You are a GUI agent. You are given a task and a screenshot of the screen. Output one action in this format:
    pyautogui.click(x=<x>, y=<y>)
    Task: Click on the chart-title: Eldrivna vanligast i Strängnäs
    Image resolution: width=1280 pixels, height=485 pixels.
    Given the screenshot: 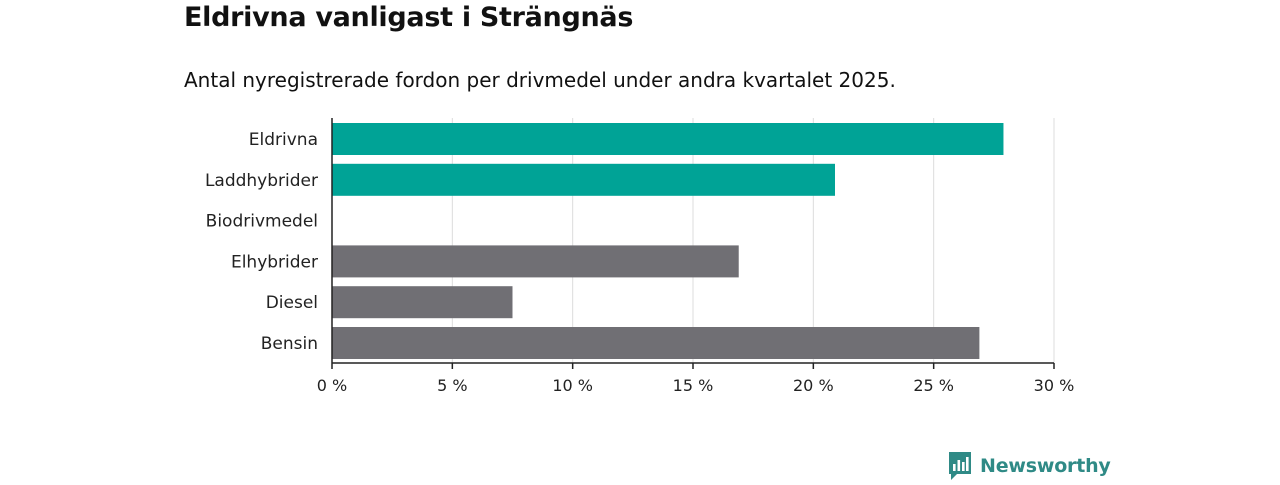 What is the action you would take?
    pyautogui.click(x=409, y=17)
    